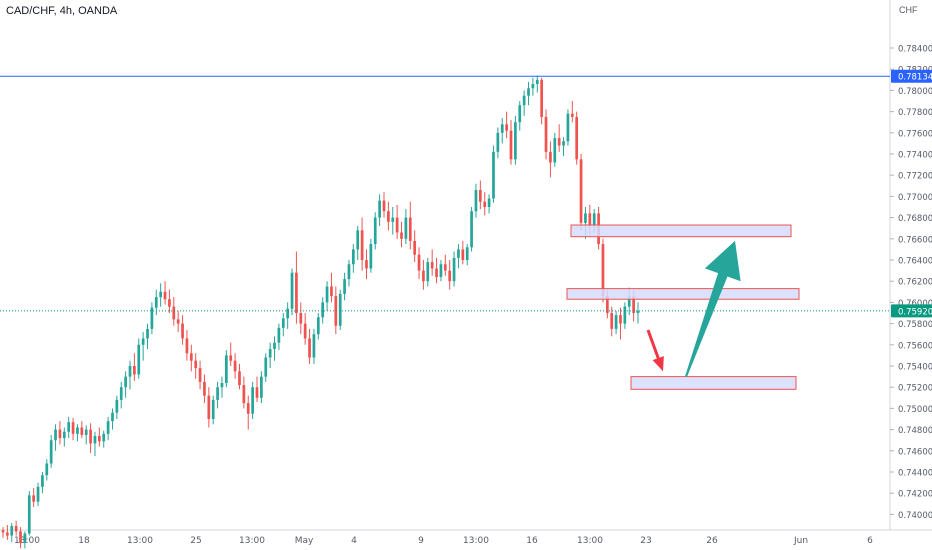 The width and height of the screenshot is (932, 550). Describe the element at coordinates (304, 541) in the screenshot. I see `time-tick-label: May` at that location.